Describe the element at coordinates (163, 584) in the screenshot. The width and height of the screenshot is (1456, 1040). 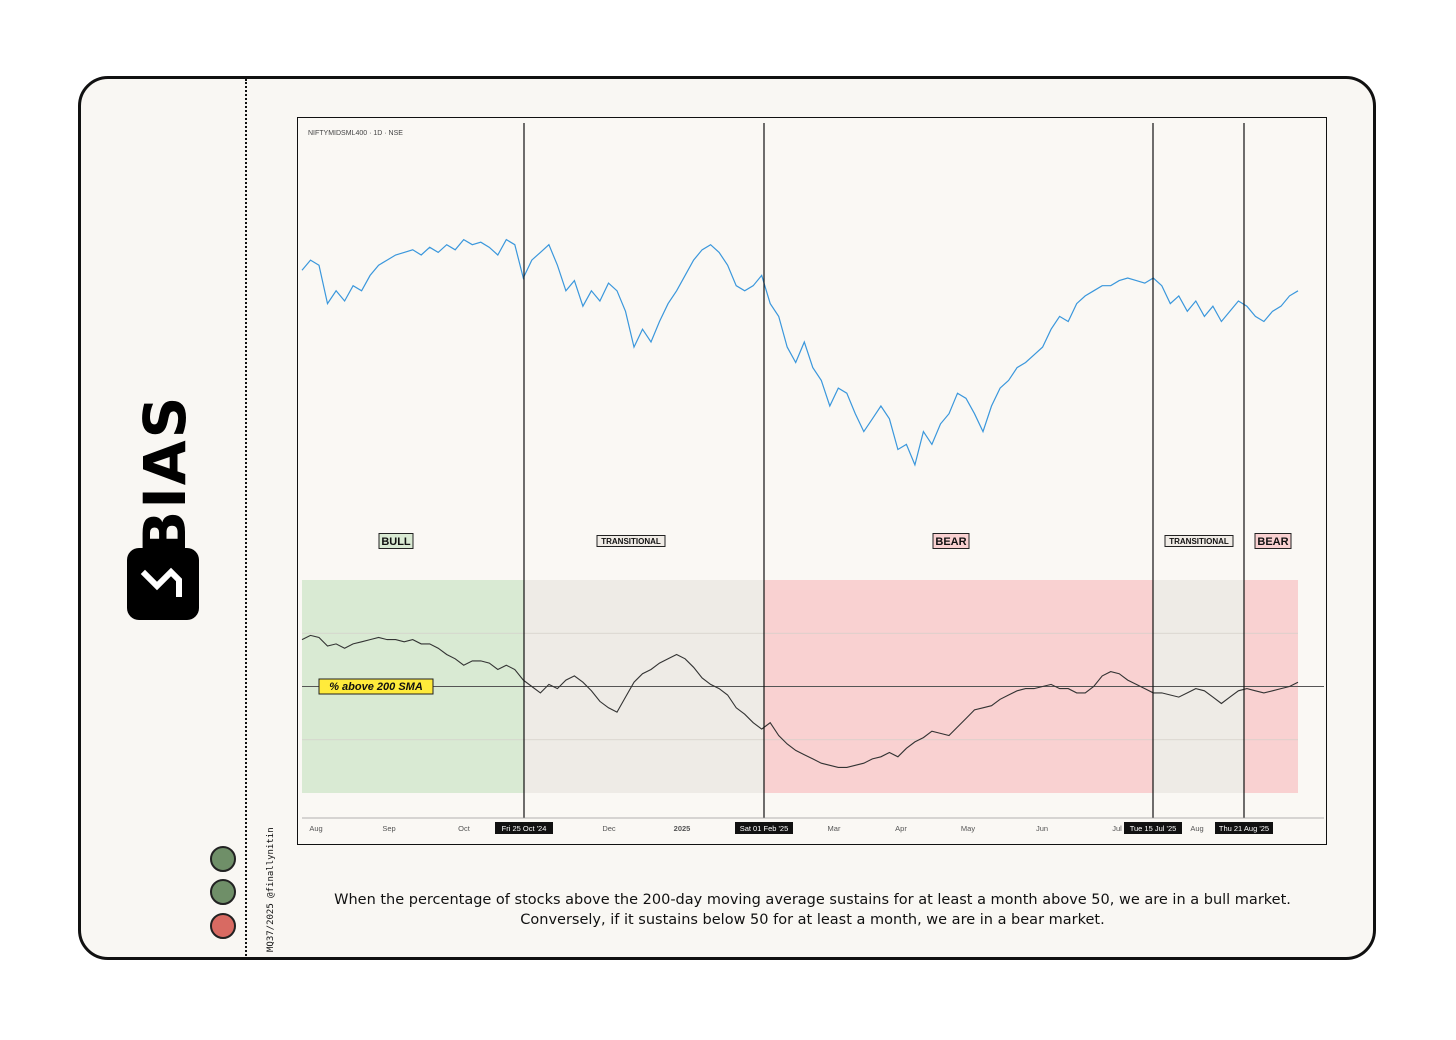
I see `brand-mark-icon` at that location.